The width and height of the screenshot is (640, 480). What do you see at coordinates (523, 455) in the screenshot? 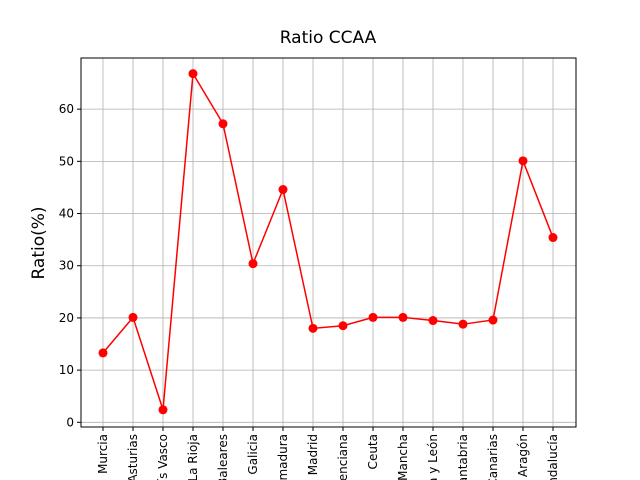
I see `x-tick-label: Aragón` at bounding box center [523, 455].